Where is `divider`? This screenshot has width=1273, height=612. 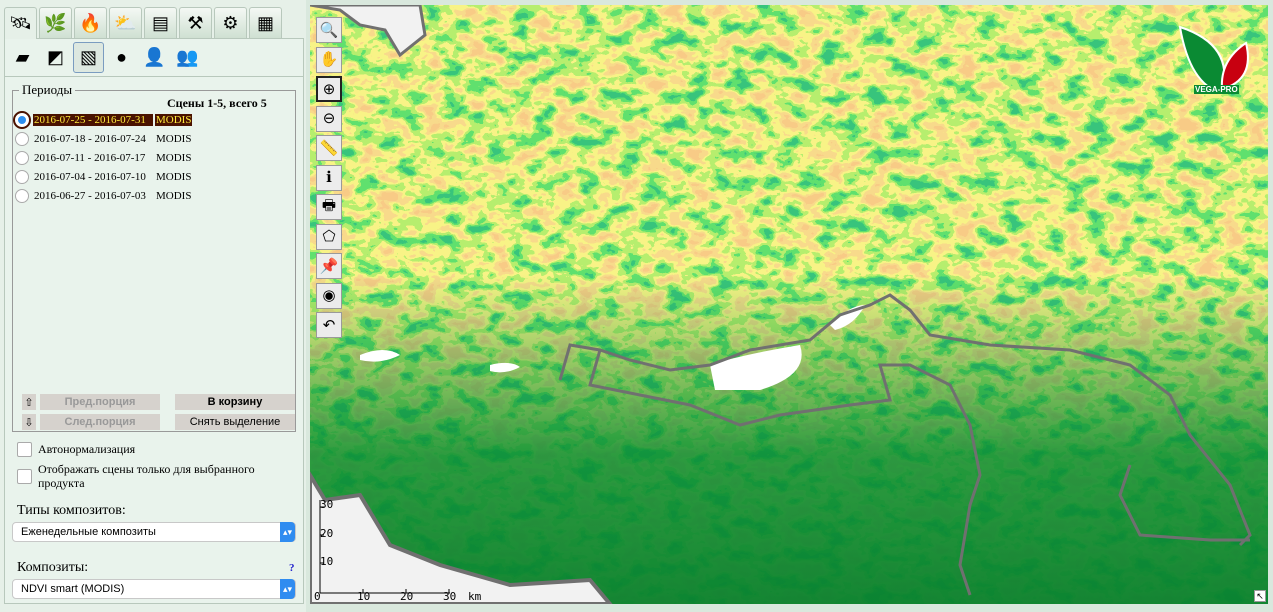 divider is located at coordinates (154, 76).